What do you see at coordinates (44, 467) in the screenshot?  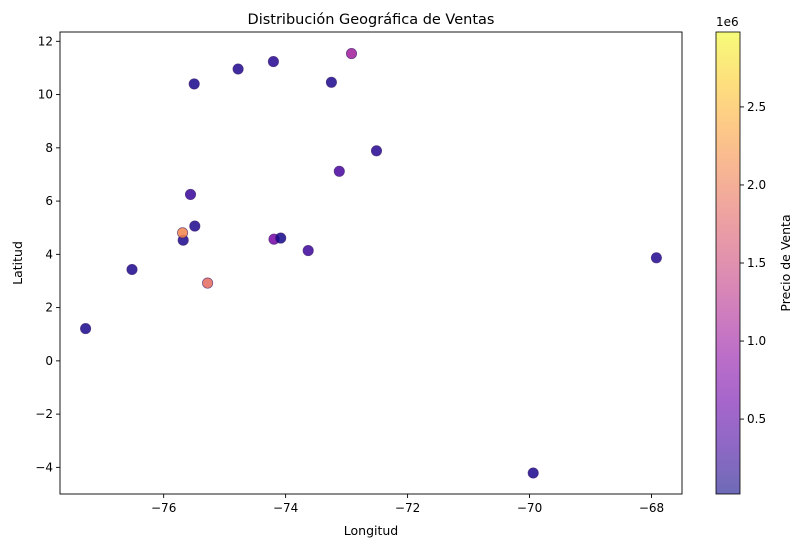 I see `y-tick-label: −4` at bounding box center [44, 467].